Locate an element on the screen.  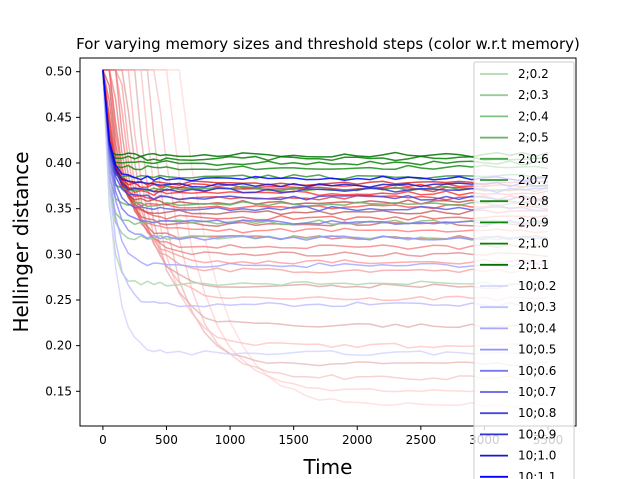
y-tick-label: 0.40 is located at coordinates (58, 163).